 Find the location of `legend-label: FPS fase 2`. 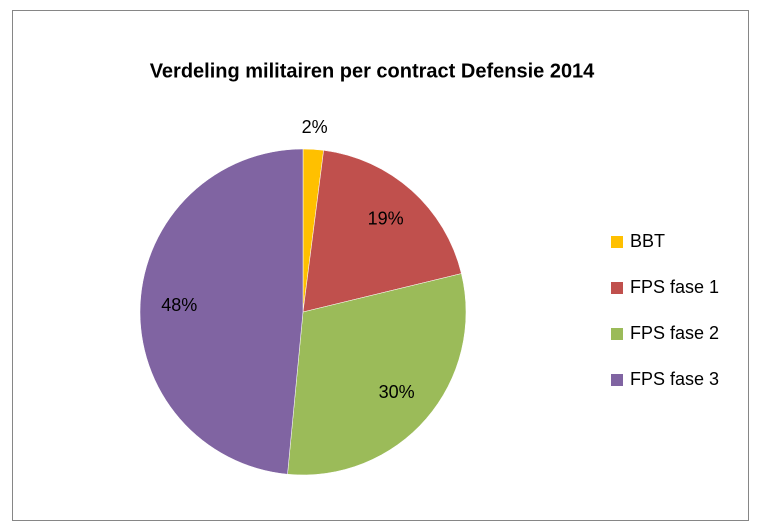

legend-label: FPS fase 2 is located at coordinates (674, 333).